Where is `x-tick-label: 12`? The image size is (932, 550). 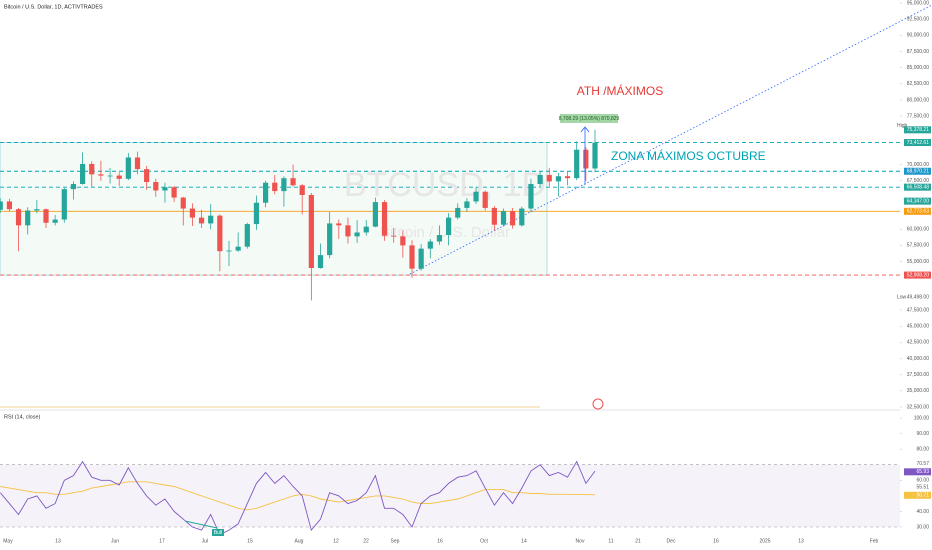 x-tick-label: 12 is located at coordinates (336, 541).